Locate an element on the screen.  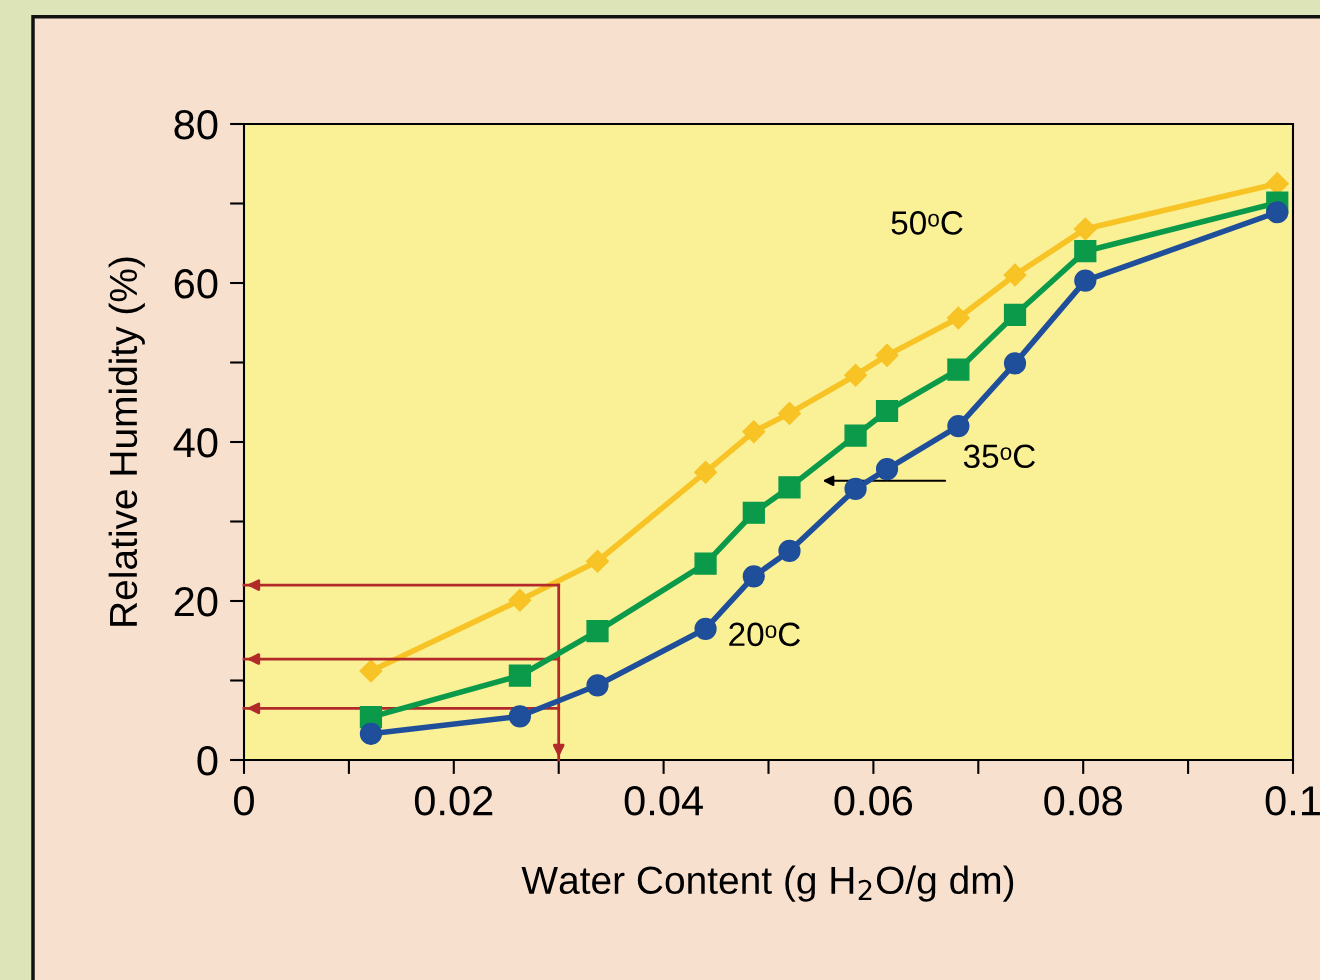
annotation: 20ᵒC is located at coordinates (765, 634).